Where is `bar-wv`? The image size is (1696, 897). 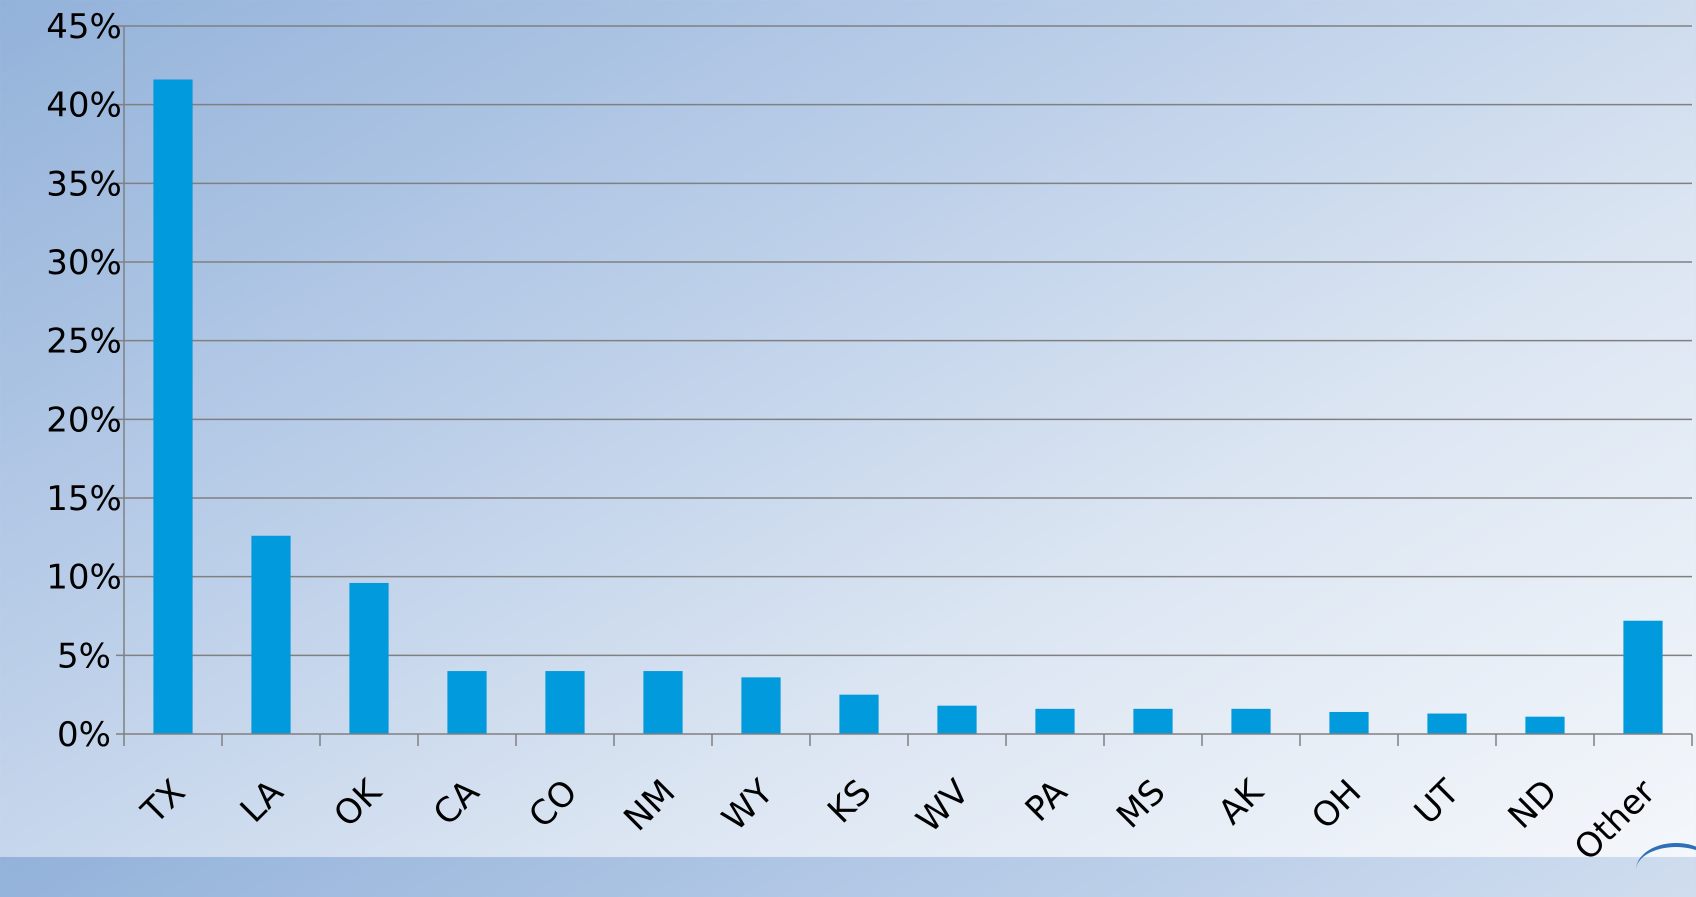 bar-wv is located at coordinates (956, 720).